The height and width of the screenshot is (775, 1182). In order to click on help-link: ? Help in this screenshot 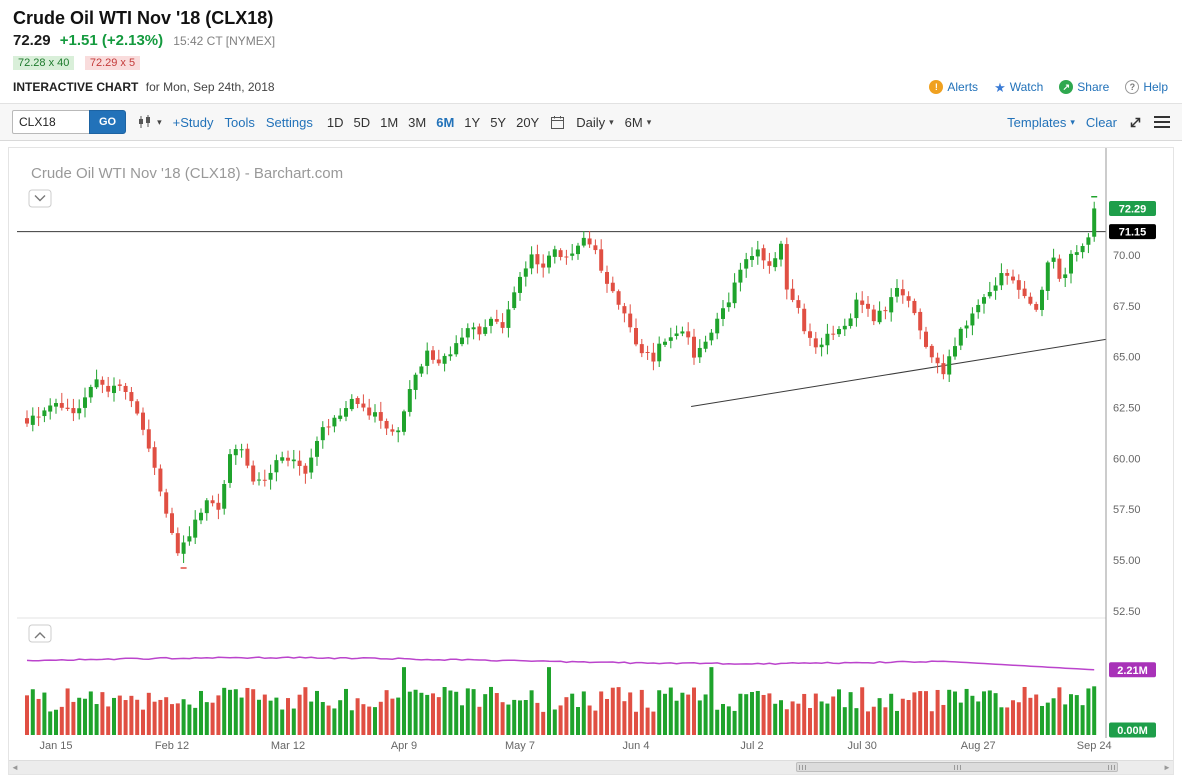, I will do `click(1146, 87)`.